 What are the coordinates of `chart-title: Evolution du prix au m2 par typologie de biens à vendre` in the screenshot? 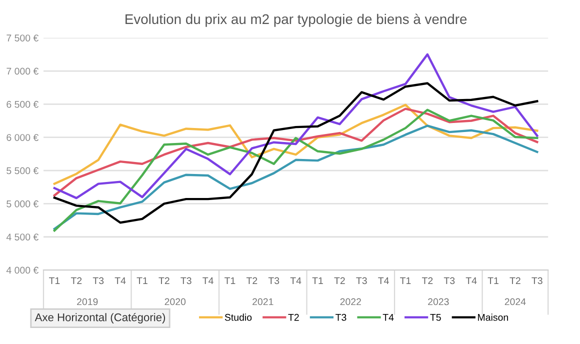 It's located at (296, 20).